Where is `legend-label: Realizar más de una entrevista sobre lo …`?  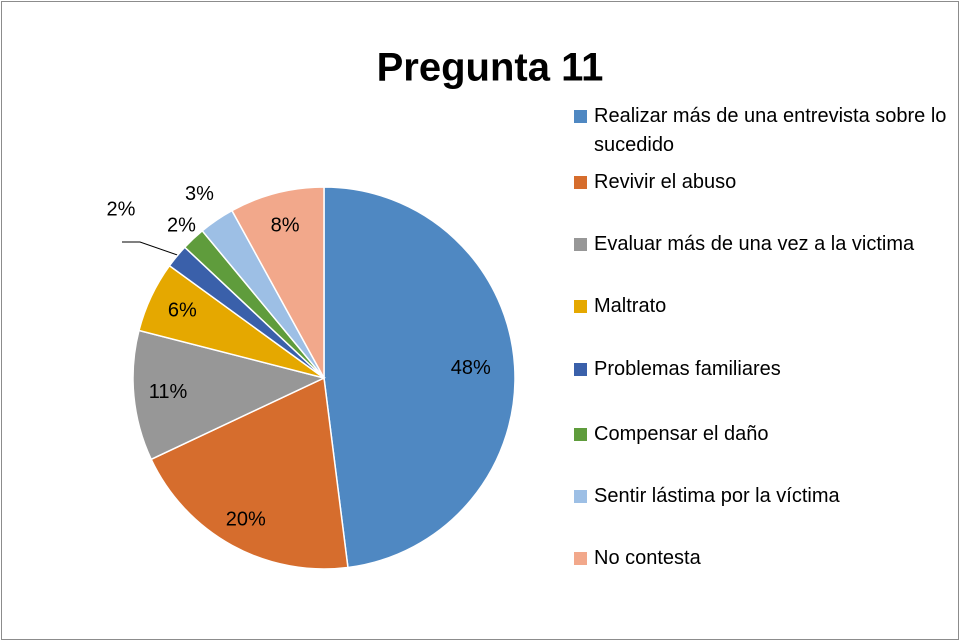
legend-label: Realizar más de una entrevista sobre lo … is located at coordinates (770, 130).